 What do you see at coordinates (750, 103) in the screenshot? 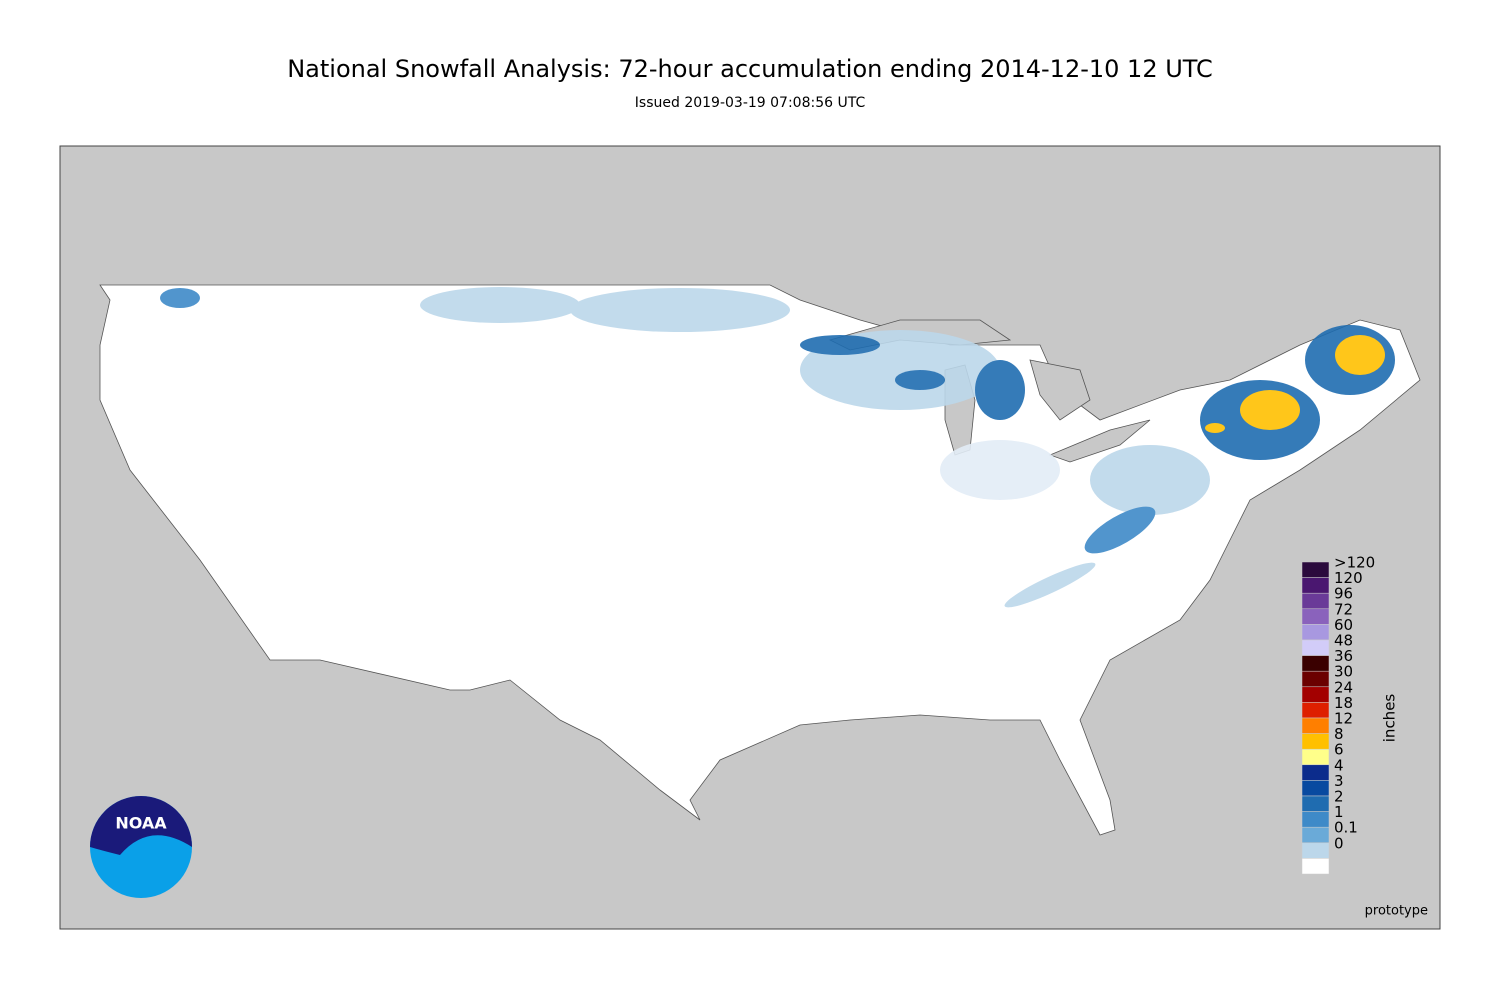
I see `subtitle: Issued 2019-03-19 07:08:56 UTC` at bounding box center [750, 103].